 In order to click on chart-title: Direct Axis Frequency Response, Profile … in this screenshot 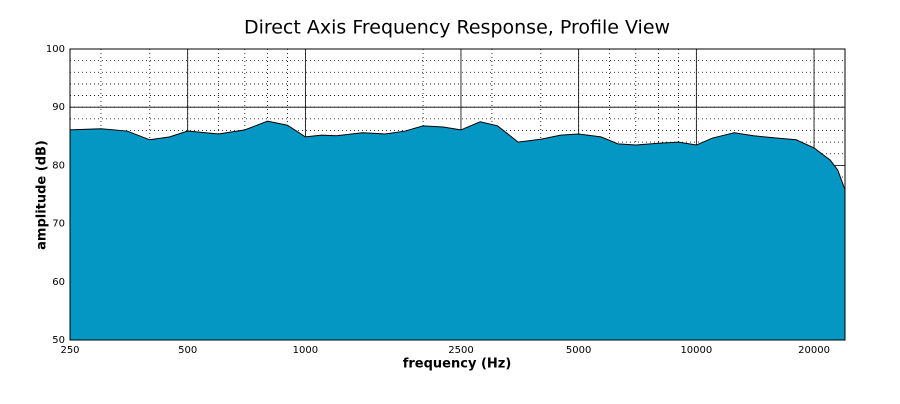, I will do `click(457, 28)`.